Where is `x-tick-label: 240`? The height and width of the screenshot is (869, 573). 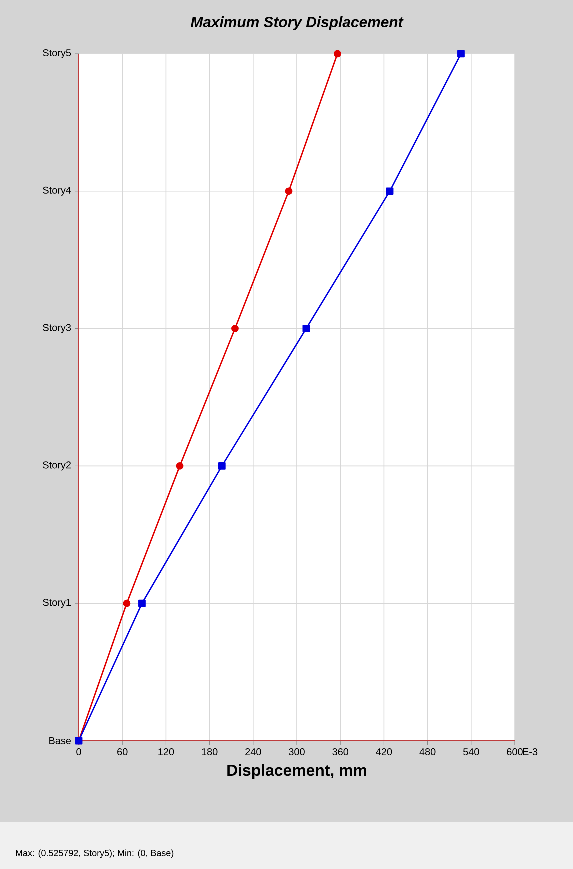
x-tick-label: 240 is located at coordinates (254, 752).